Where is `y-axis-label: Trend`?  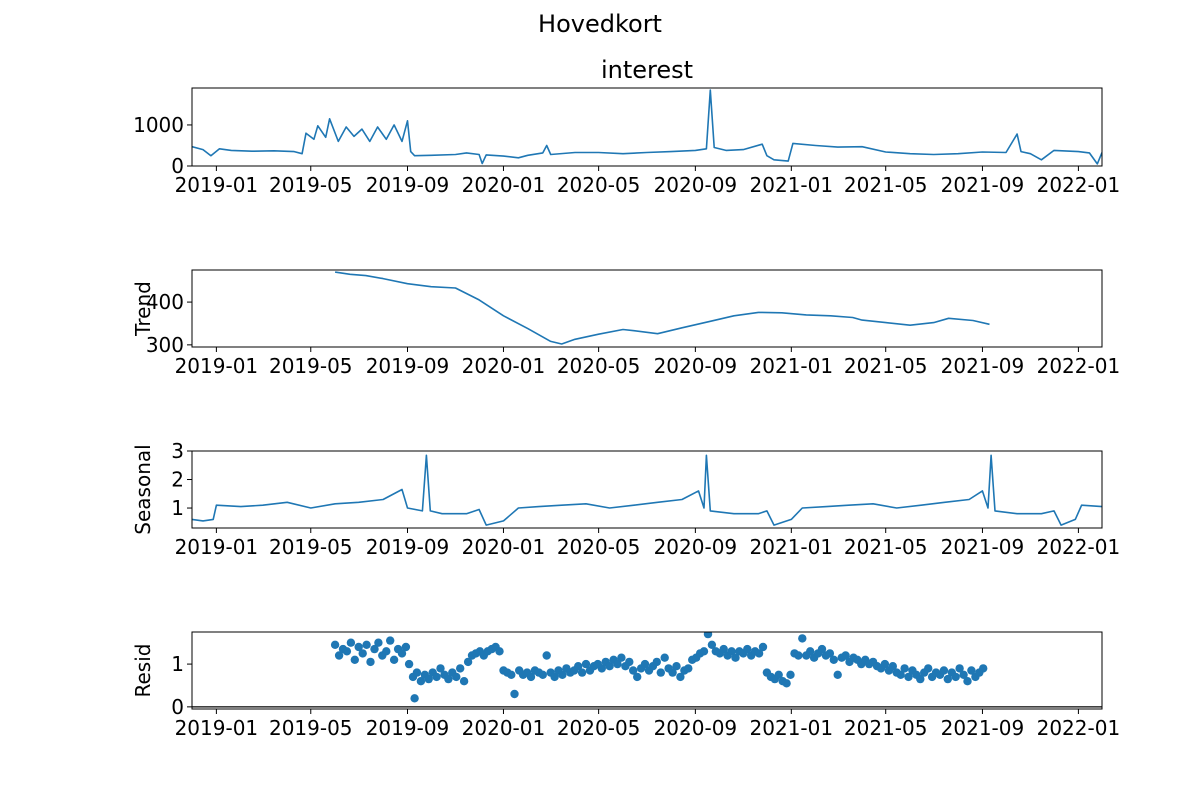
y-axis-label: Trend is located at coordinates (143, 309).